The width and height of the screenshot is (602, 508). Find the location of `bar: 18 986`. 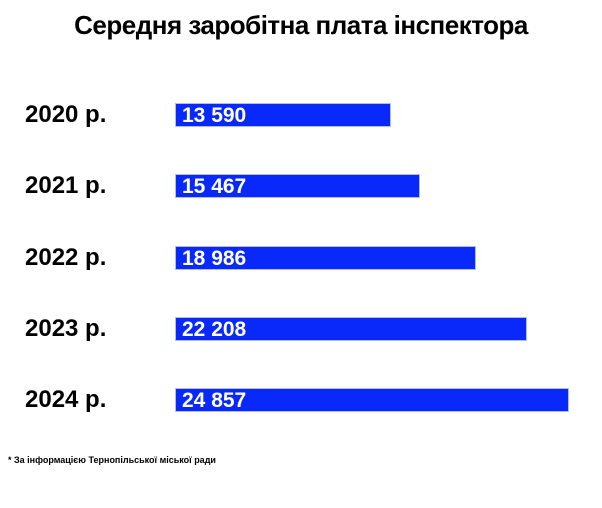

bar: 18 986 is located at coordinates (325, 258).